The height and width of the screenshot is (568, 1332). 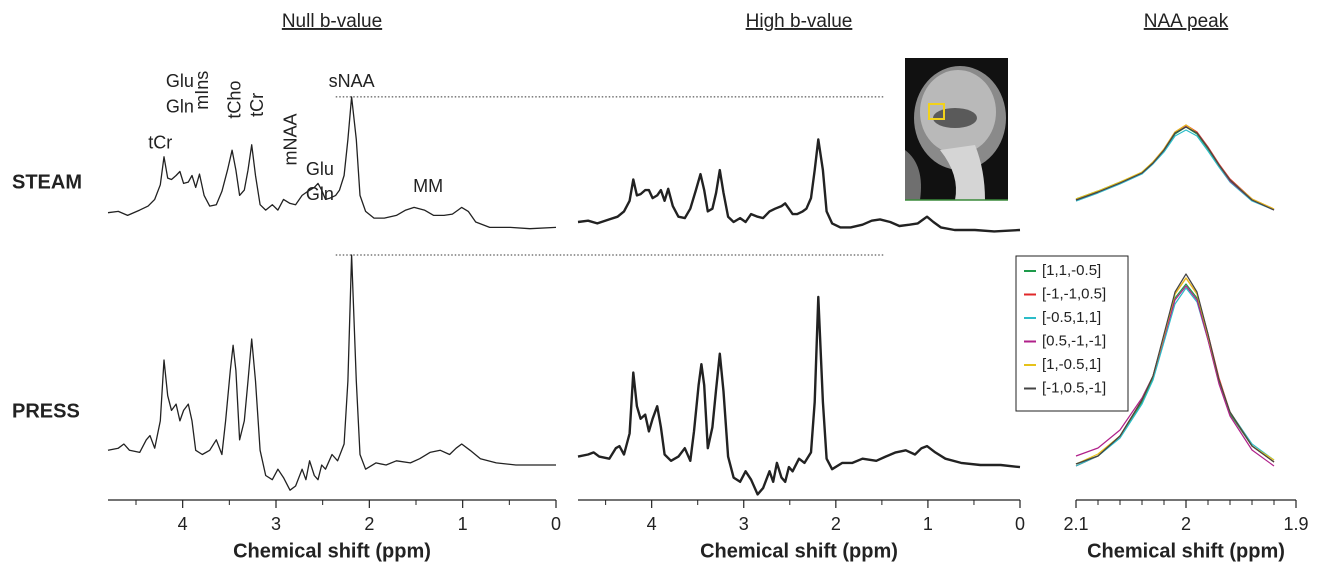 I want to click on legend-label: [-1,0.5,-1], so click(x=1074, y=387).